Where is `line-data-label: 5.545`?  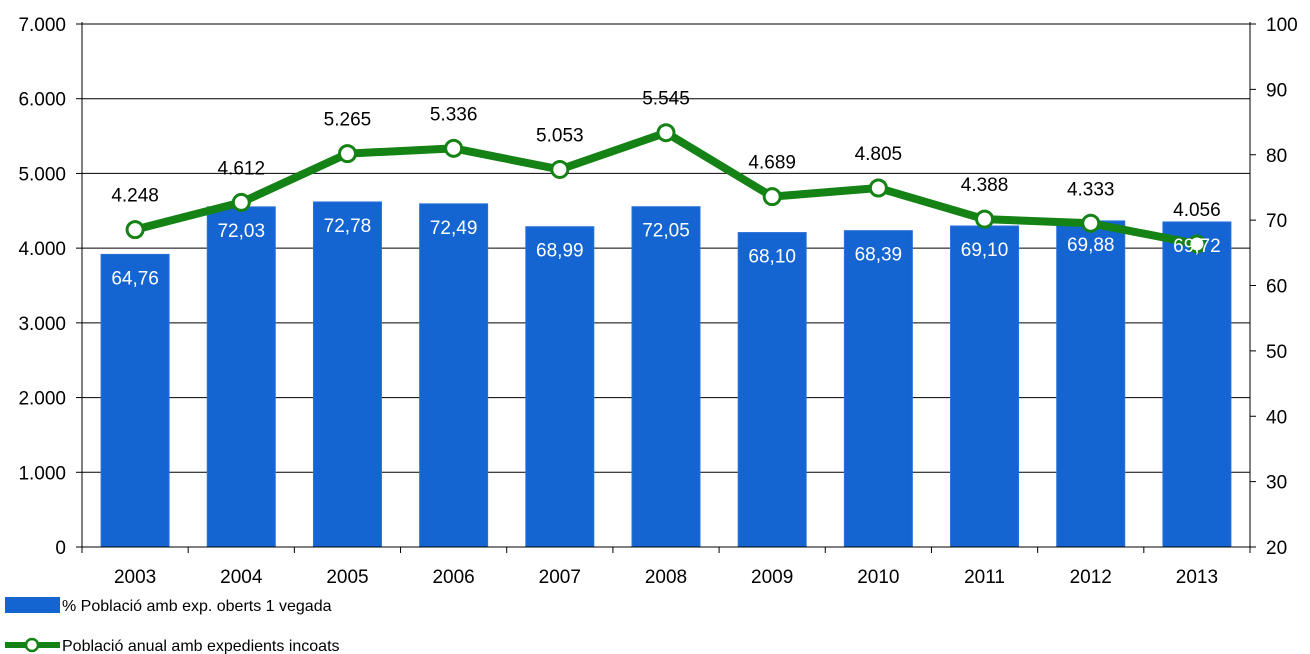 line-data-label: 5.545 is located at coordinates (666, 99).